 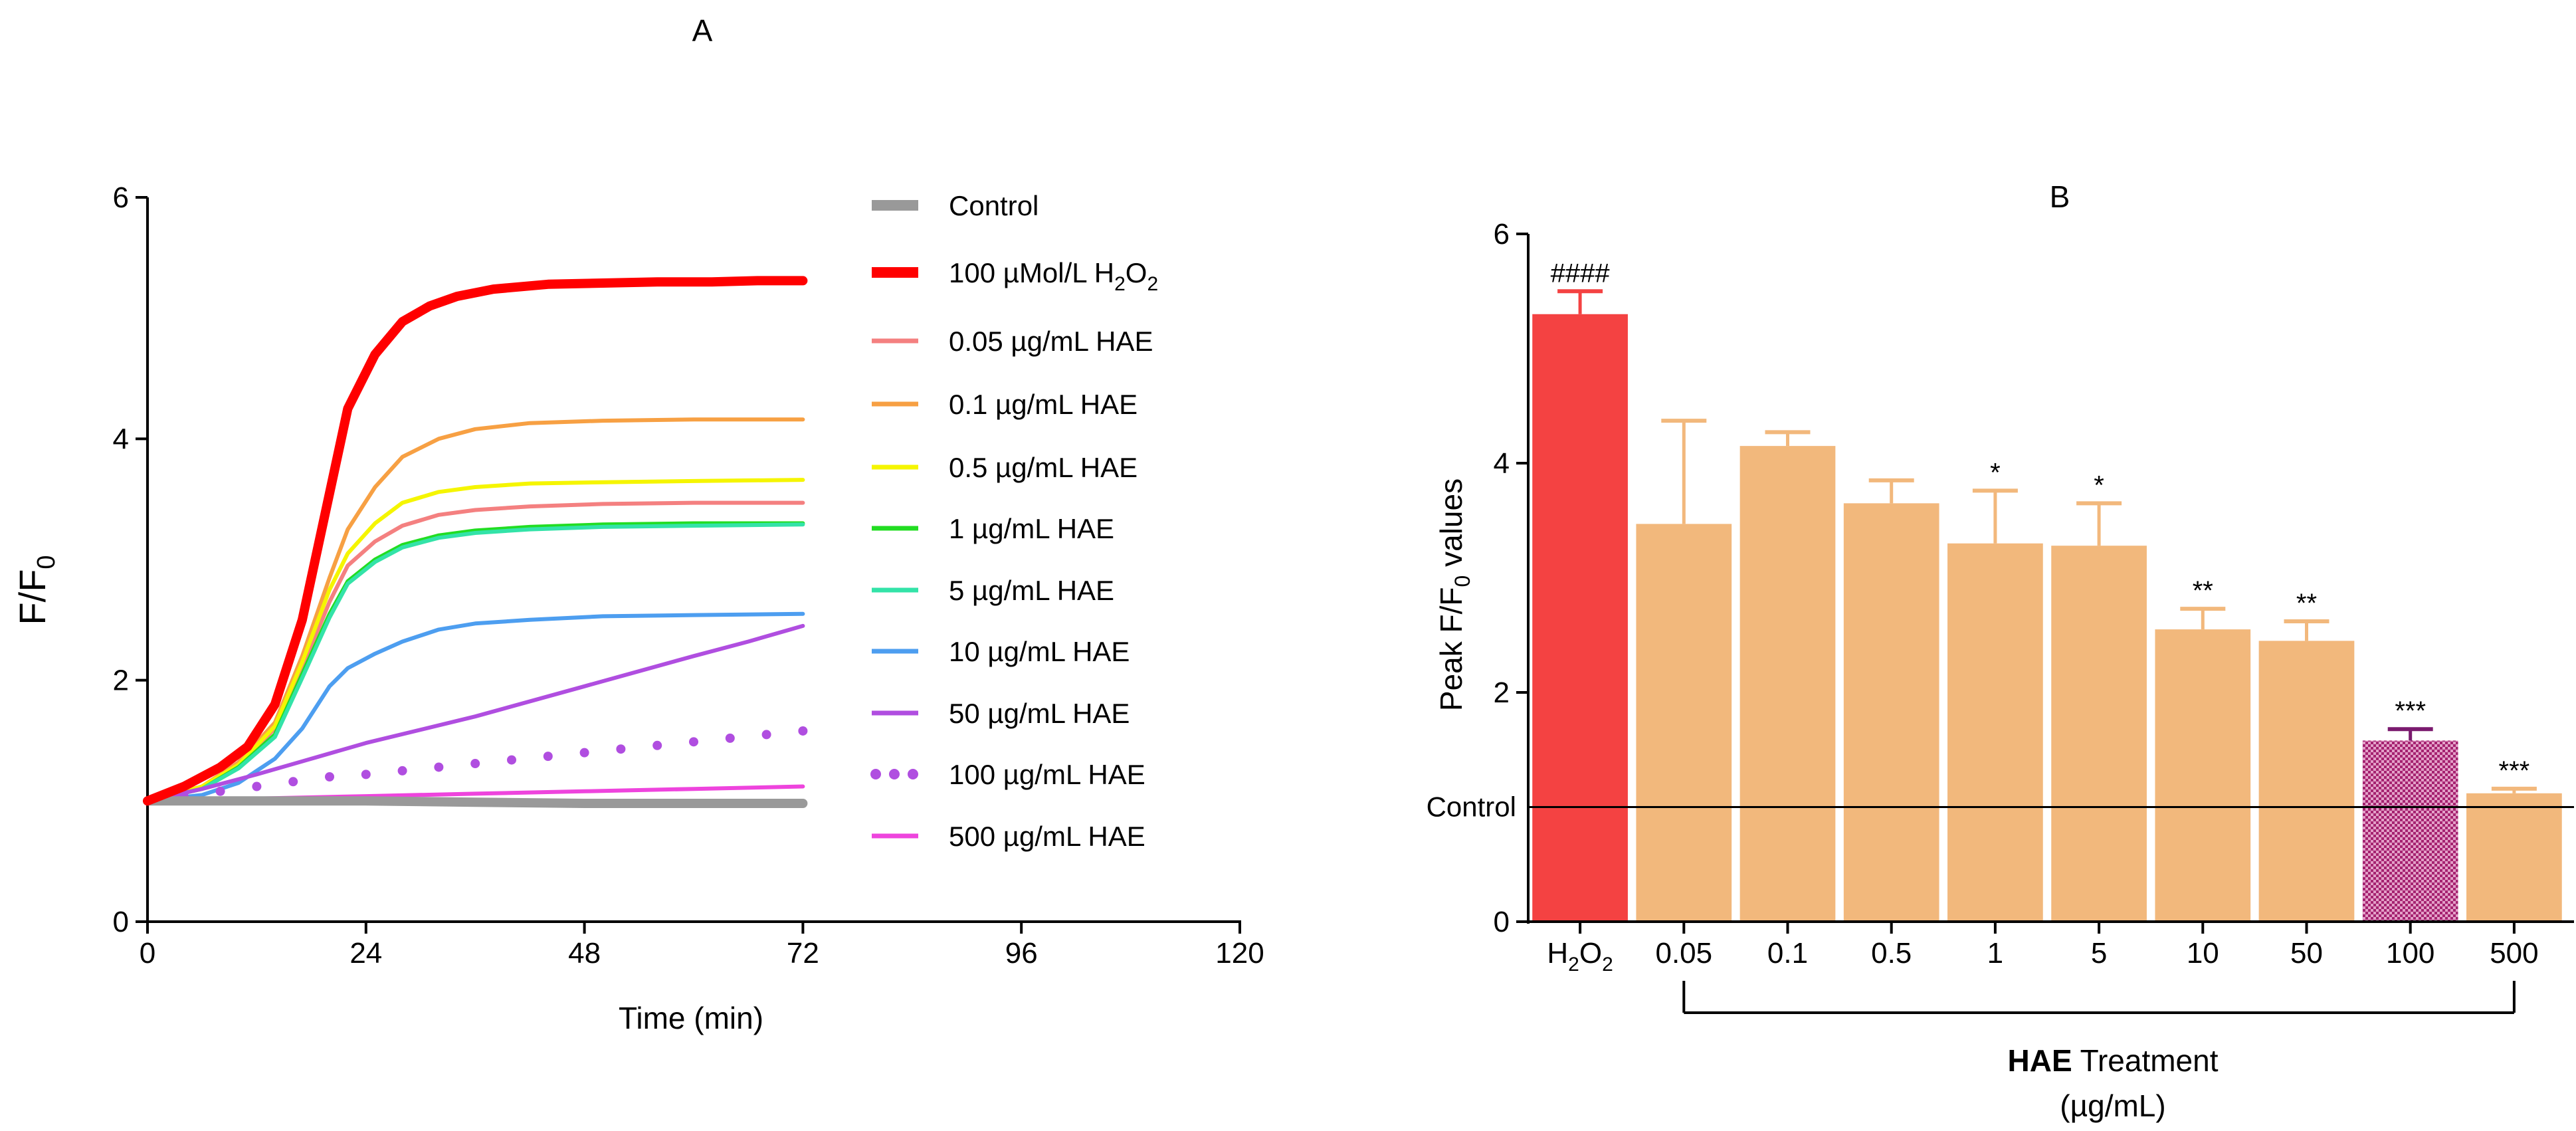 What do you see at coordinates (1995, 953) in the screenshot?
I see `panel-b-x-tick-label-1: 1` at bounding box center [1995, 953].